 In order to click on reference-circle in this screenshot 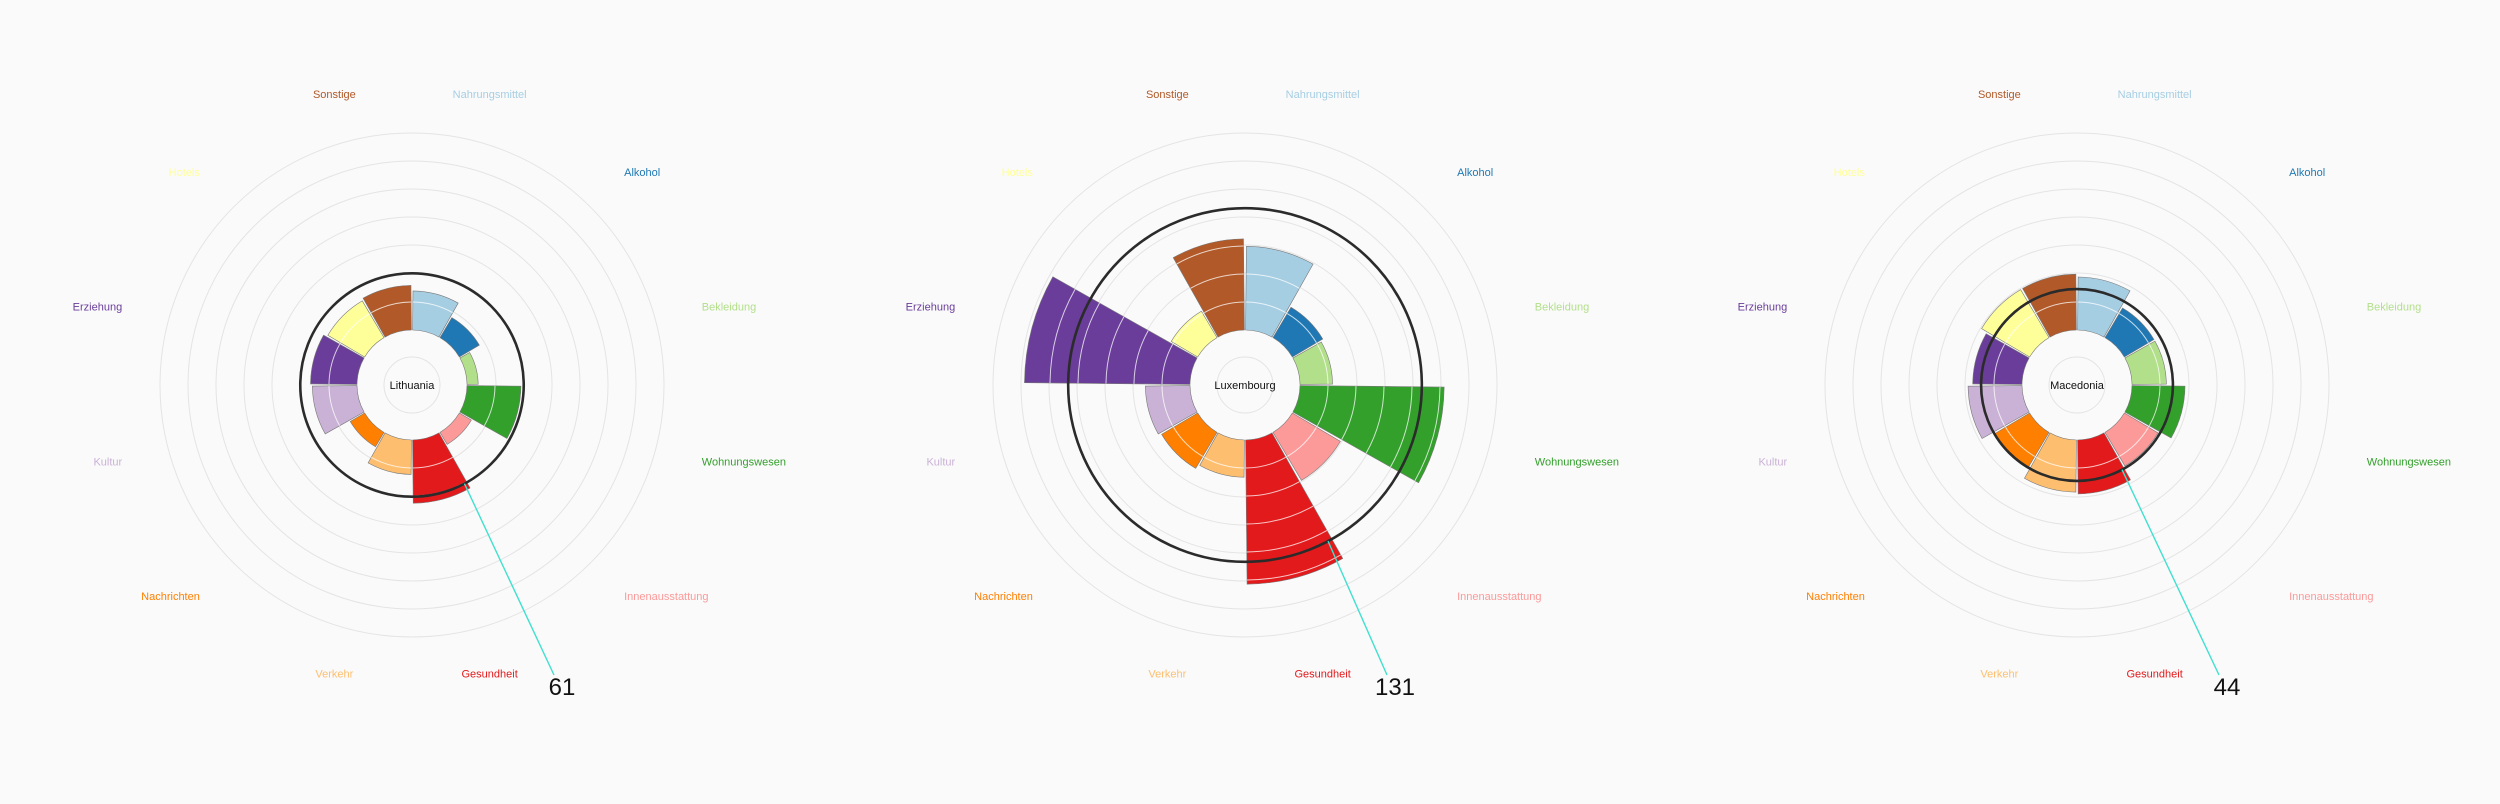, I will do `click(2077, 385)`.